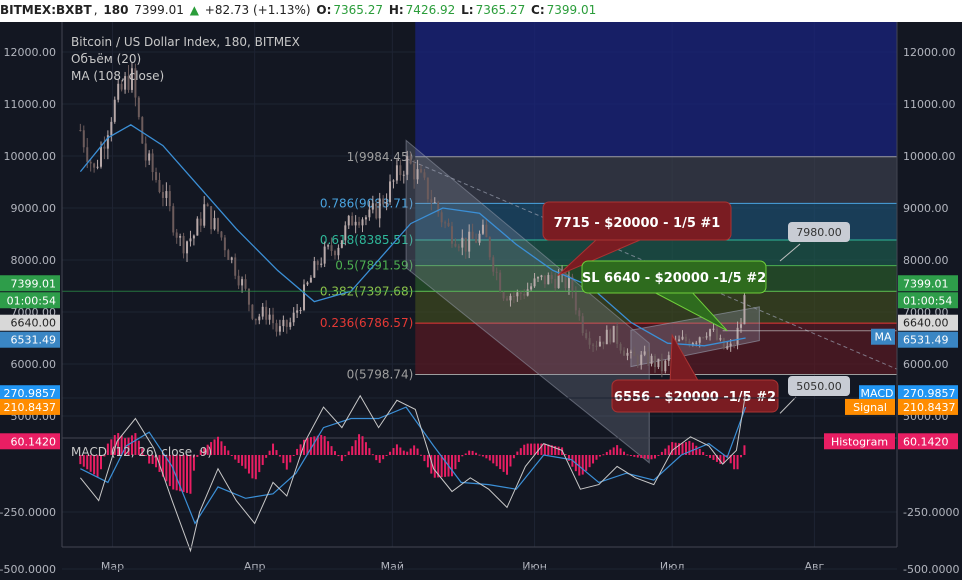  I want to click on macd-value-left, so click(30, 441).